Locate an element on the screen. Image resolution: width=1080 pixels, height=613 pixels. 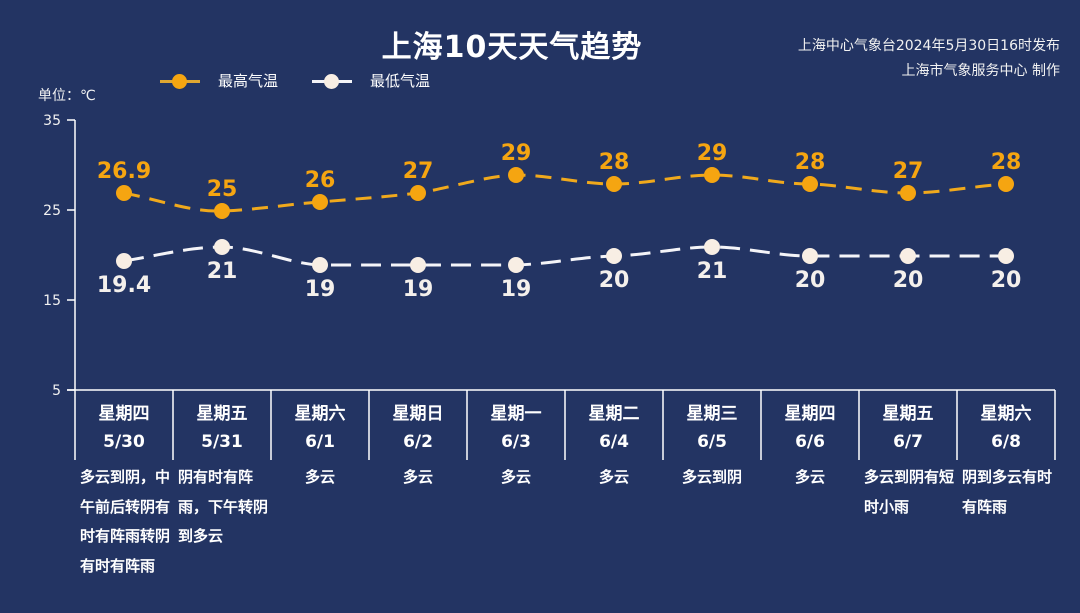
high-temp-line is located at coordinates (565, 193).